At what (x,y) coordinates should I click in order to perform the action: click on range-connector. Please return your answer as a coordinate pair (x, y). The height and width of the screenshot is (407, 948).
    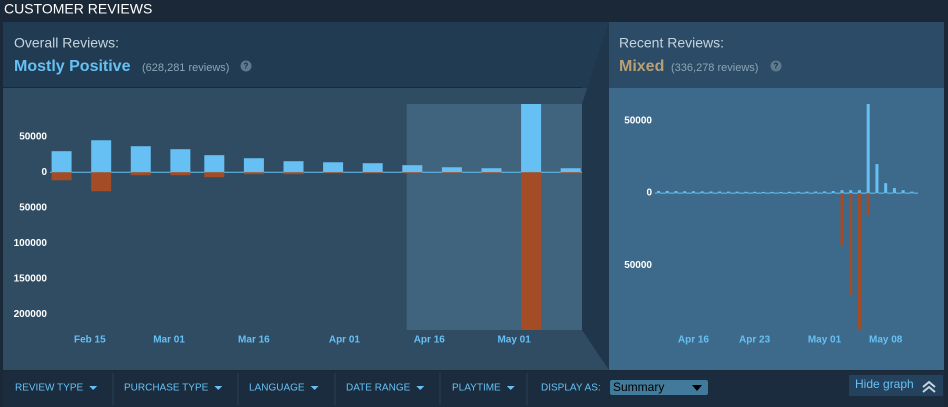
    Looking at the image, I should click on (595, 196).